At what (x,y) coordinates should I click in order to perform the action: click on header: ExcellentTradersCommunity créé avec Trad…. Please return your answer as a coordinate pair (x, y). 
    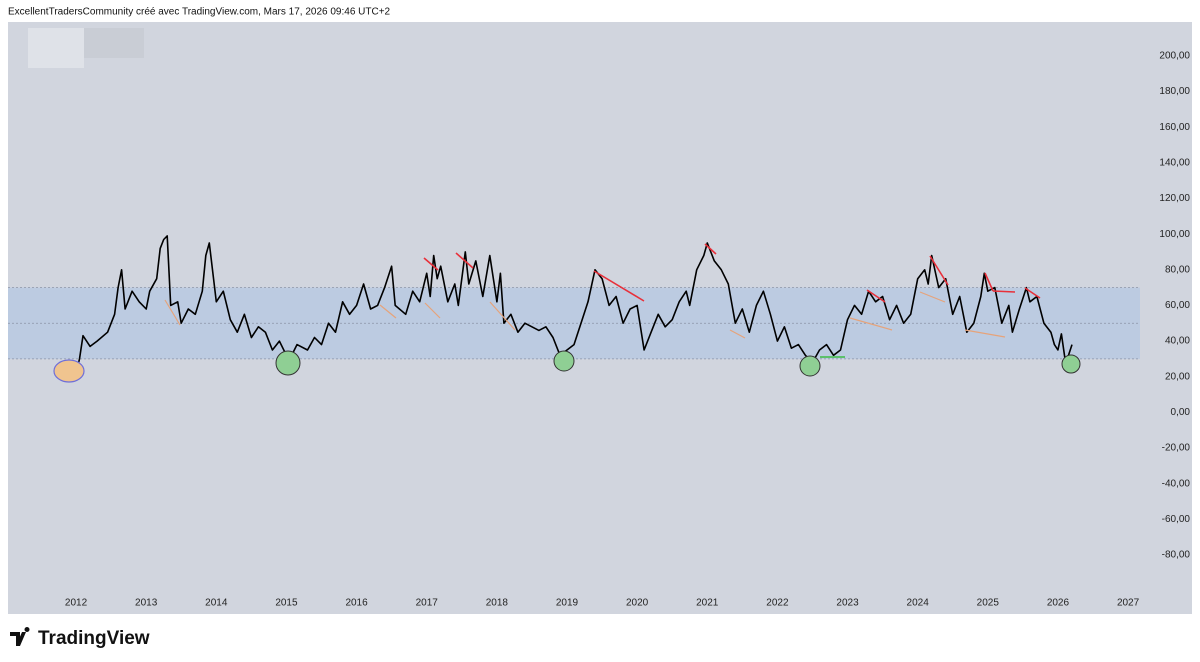
    Looking at the image, I should click on (199, 12).